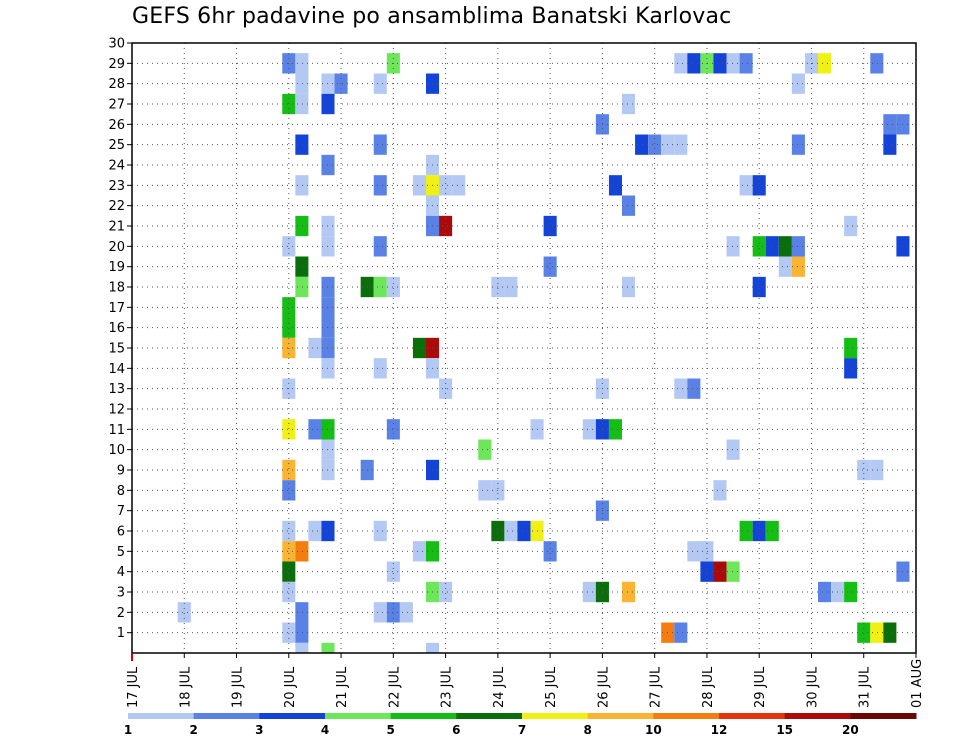  What do you see at coordinates (760, 687) in the screenshot?
I see `x-tick-label: 29 JUL` at bounding box center [760, 687].